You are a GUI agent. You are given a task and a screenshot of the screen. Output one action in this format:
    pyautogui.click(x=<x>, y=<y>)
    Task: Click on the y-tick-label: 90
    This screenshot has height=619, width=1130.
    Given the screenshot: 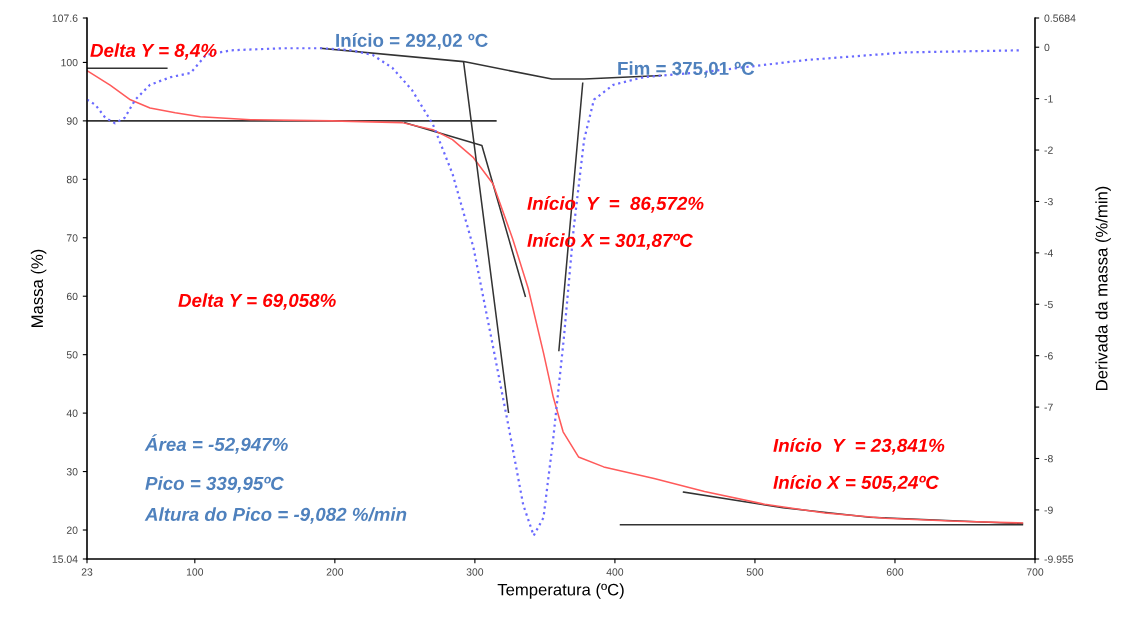 What is the action you would take?
    pyautogui.click(x=72, y=121)
    